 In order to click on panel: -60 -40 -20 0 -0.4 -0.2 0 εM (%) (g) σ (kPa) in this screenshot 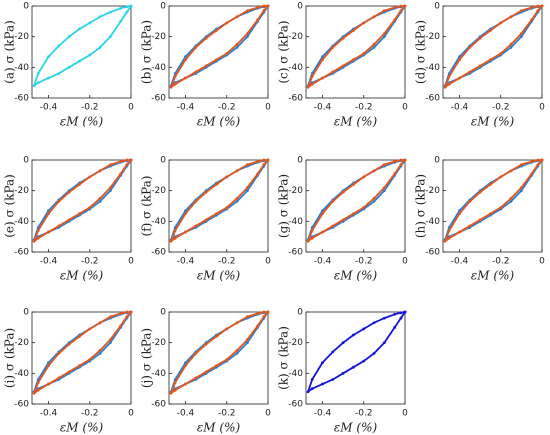, I will do `click(343, 219)`.